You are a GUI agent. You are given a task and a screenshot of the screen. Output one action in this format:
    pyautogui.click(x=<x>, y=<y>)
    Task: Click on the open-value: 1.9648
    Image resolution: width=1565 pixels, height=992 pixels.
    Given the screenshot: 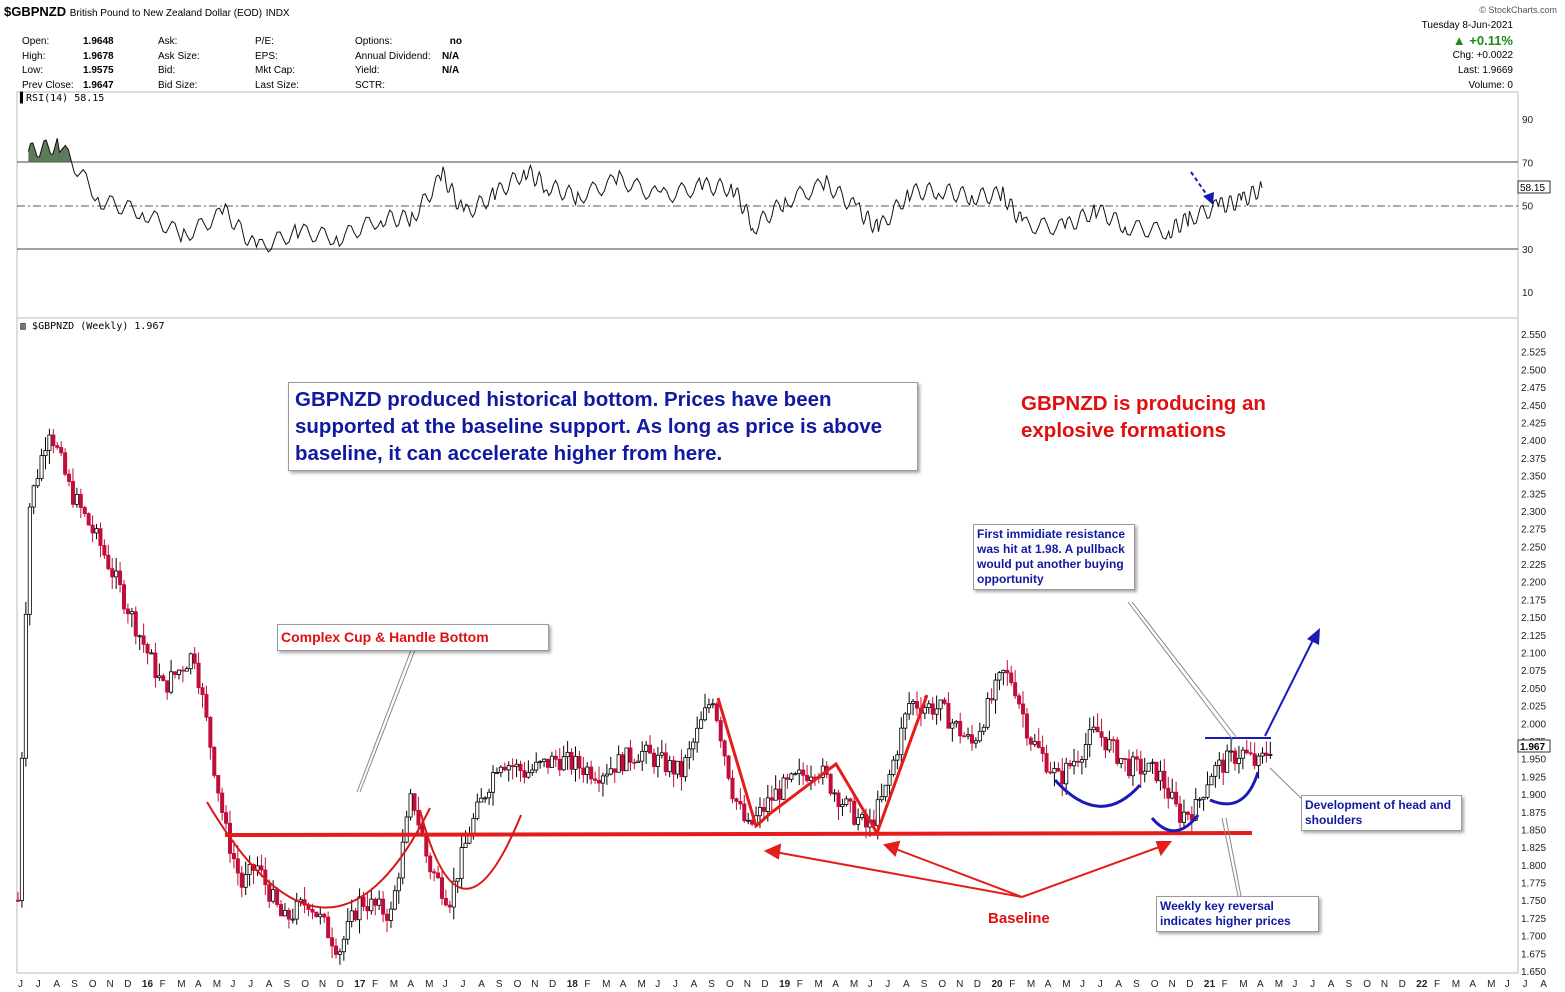 What is the action you would take?
    pyautogui.click(x=98, y=41)
    